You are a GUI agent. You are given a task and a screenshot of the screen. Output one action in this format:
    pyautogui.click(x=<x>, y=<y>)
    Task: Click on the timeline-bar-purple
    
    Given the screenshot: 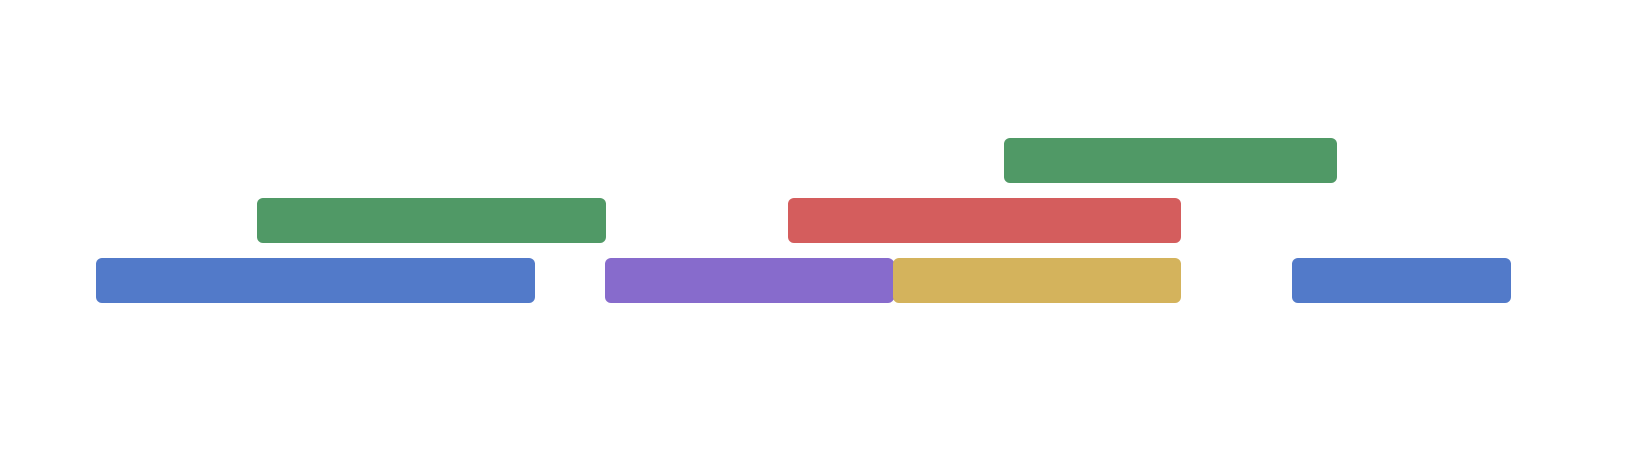 What is the action you would take?
    pyautogui.click(x=749, y=280)
    